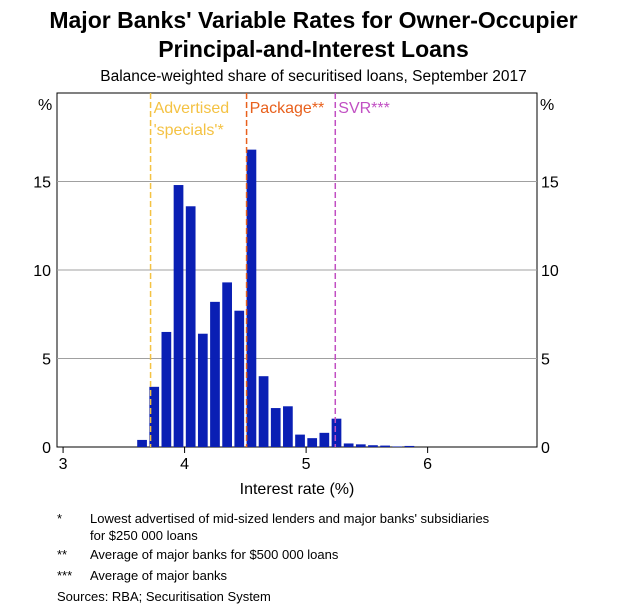 This screenshot has height=608, width=627. I want to click on footnote-marker-2: **, so click(62, 554).